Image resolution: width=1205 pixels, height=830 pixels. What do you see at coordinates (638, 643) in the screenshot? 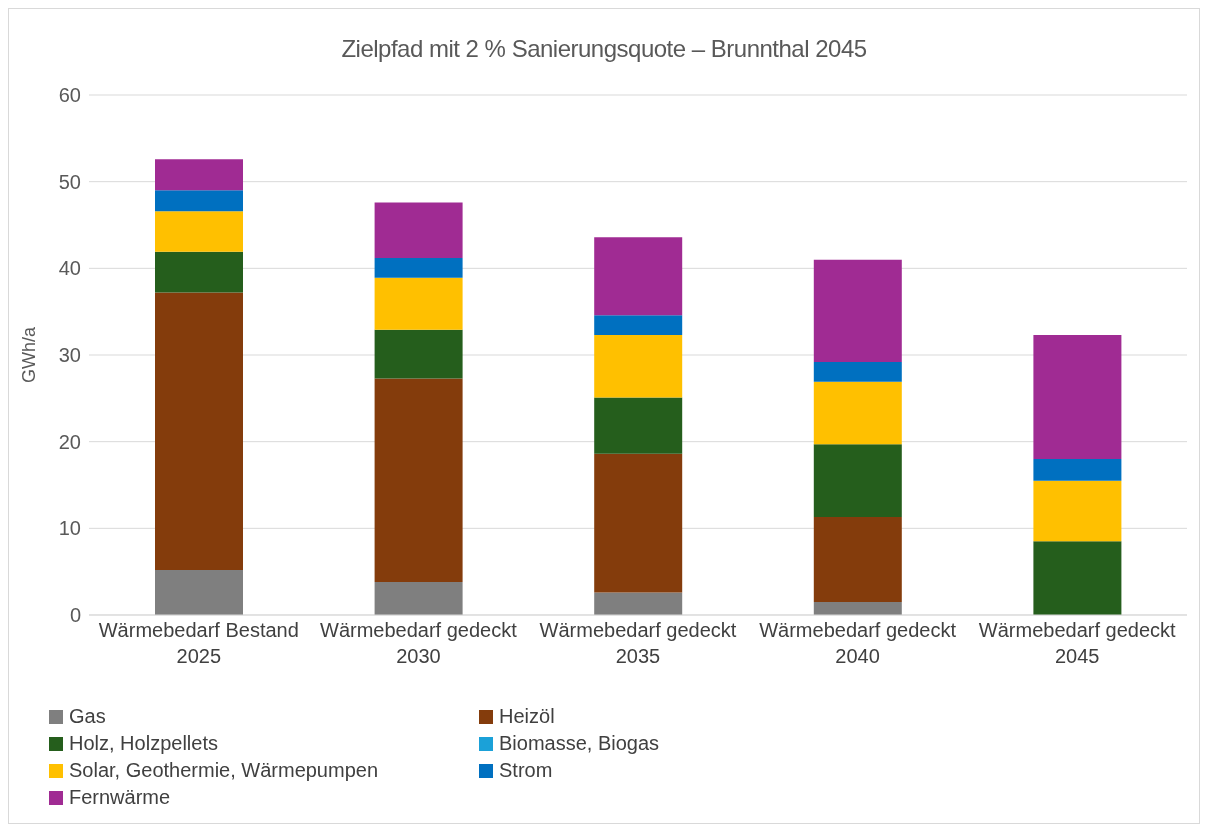
I see `x-tick-label: Wärmebedarf gedeckt 2035` at bounding box center [638, 643].